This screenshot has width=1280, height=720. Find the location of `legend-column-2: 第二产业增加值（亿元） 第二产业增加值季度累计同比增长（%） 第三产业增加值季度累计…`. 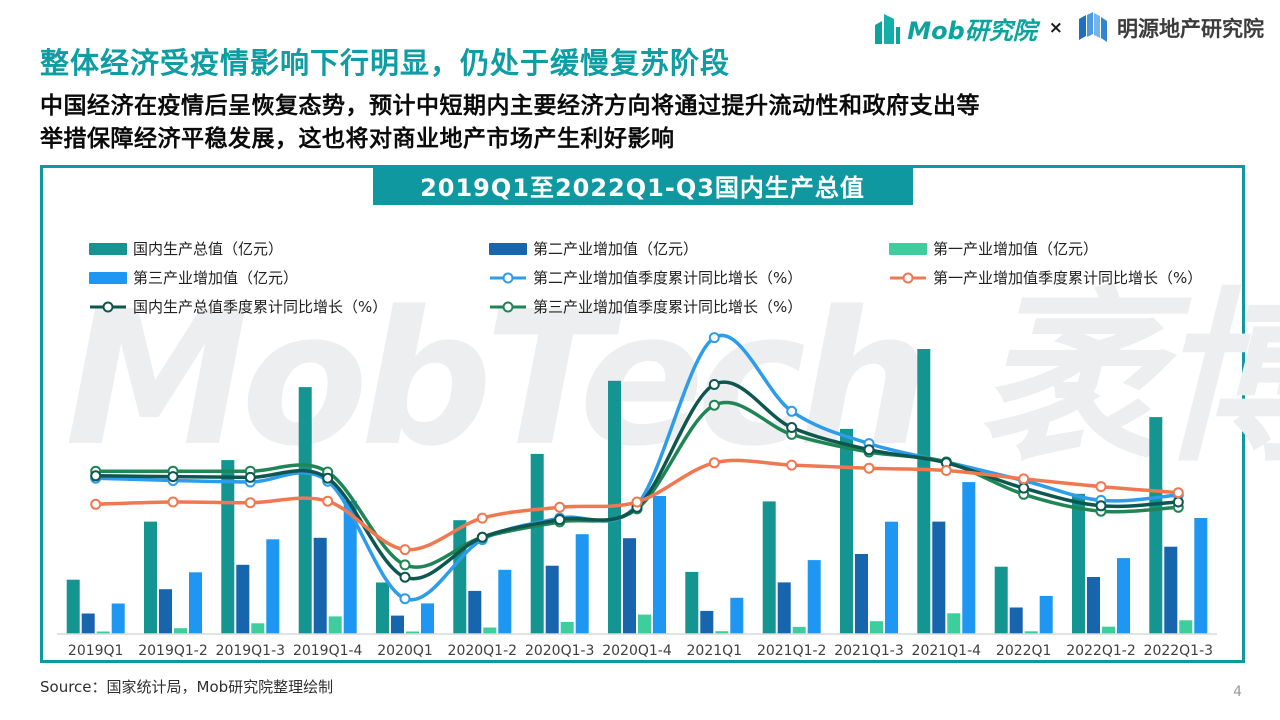

legend-column-2: 第二产业增加值（亿元） 第二产业增加值季度累计同比增长（%） 第三产业增加值季度累计… is located at coordinates (688, 277).